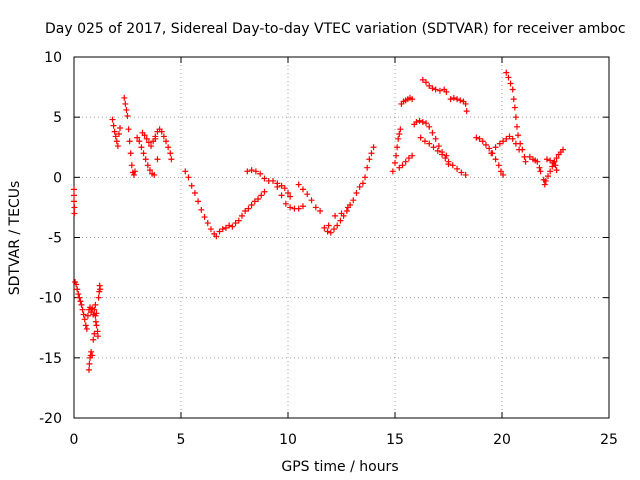 The width and height of the screenshot is (640, 480). I want to click on x-tick-label: 20, so click(502, 440).